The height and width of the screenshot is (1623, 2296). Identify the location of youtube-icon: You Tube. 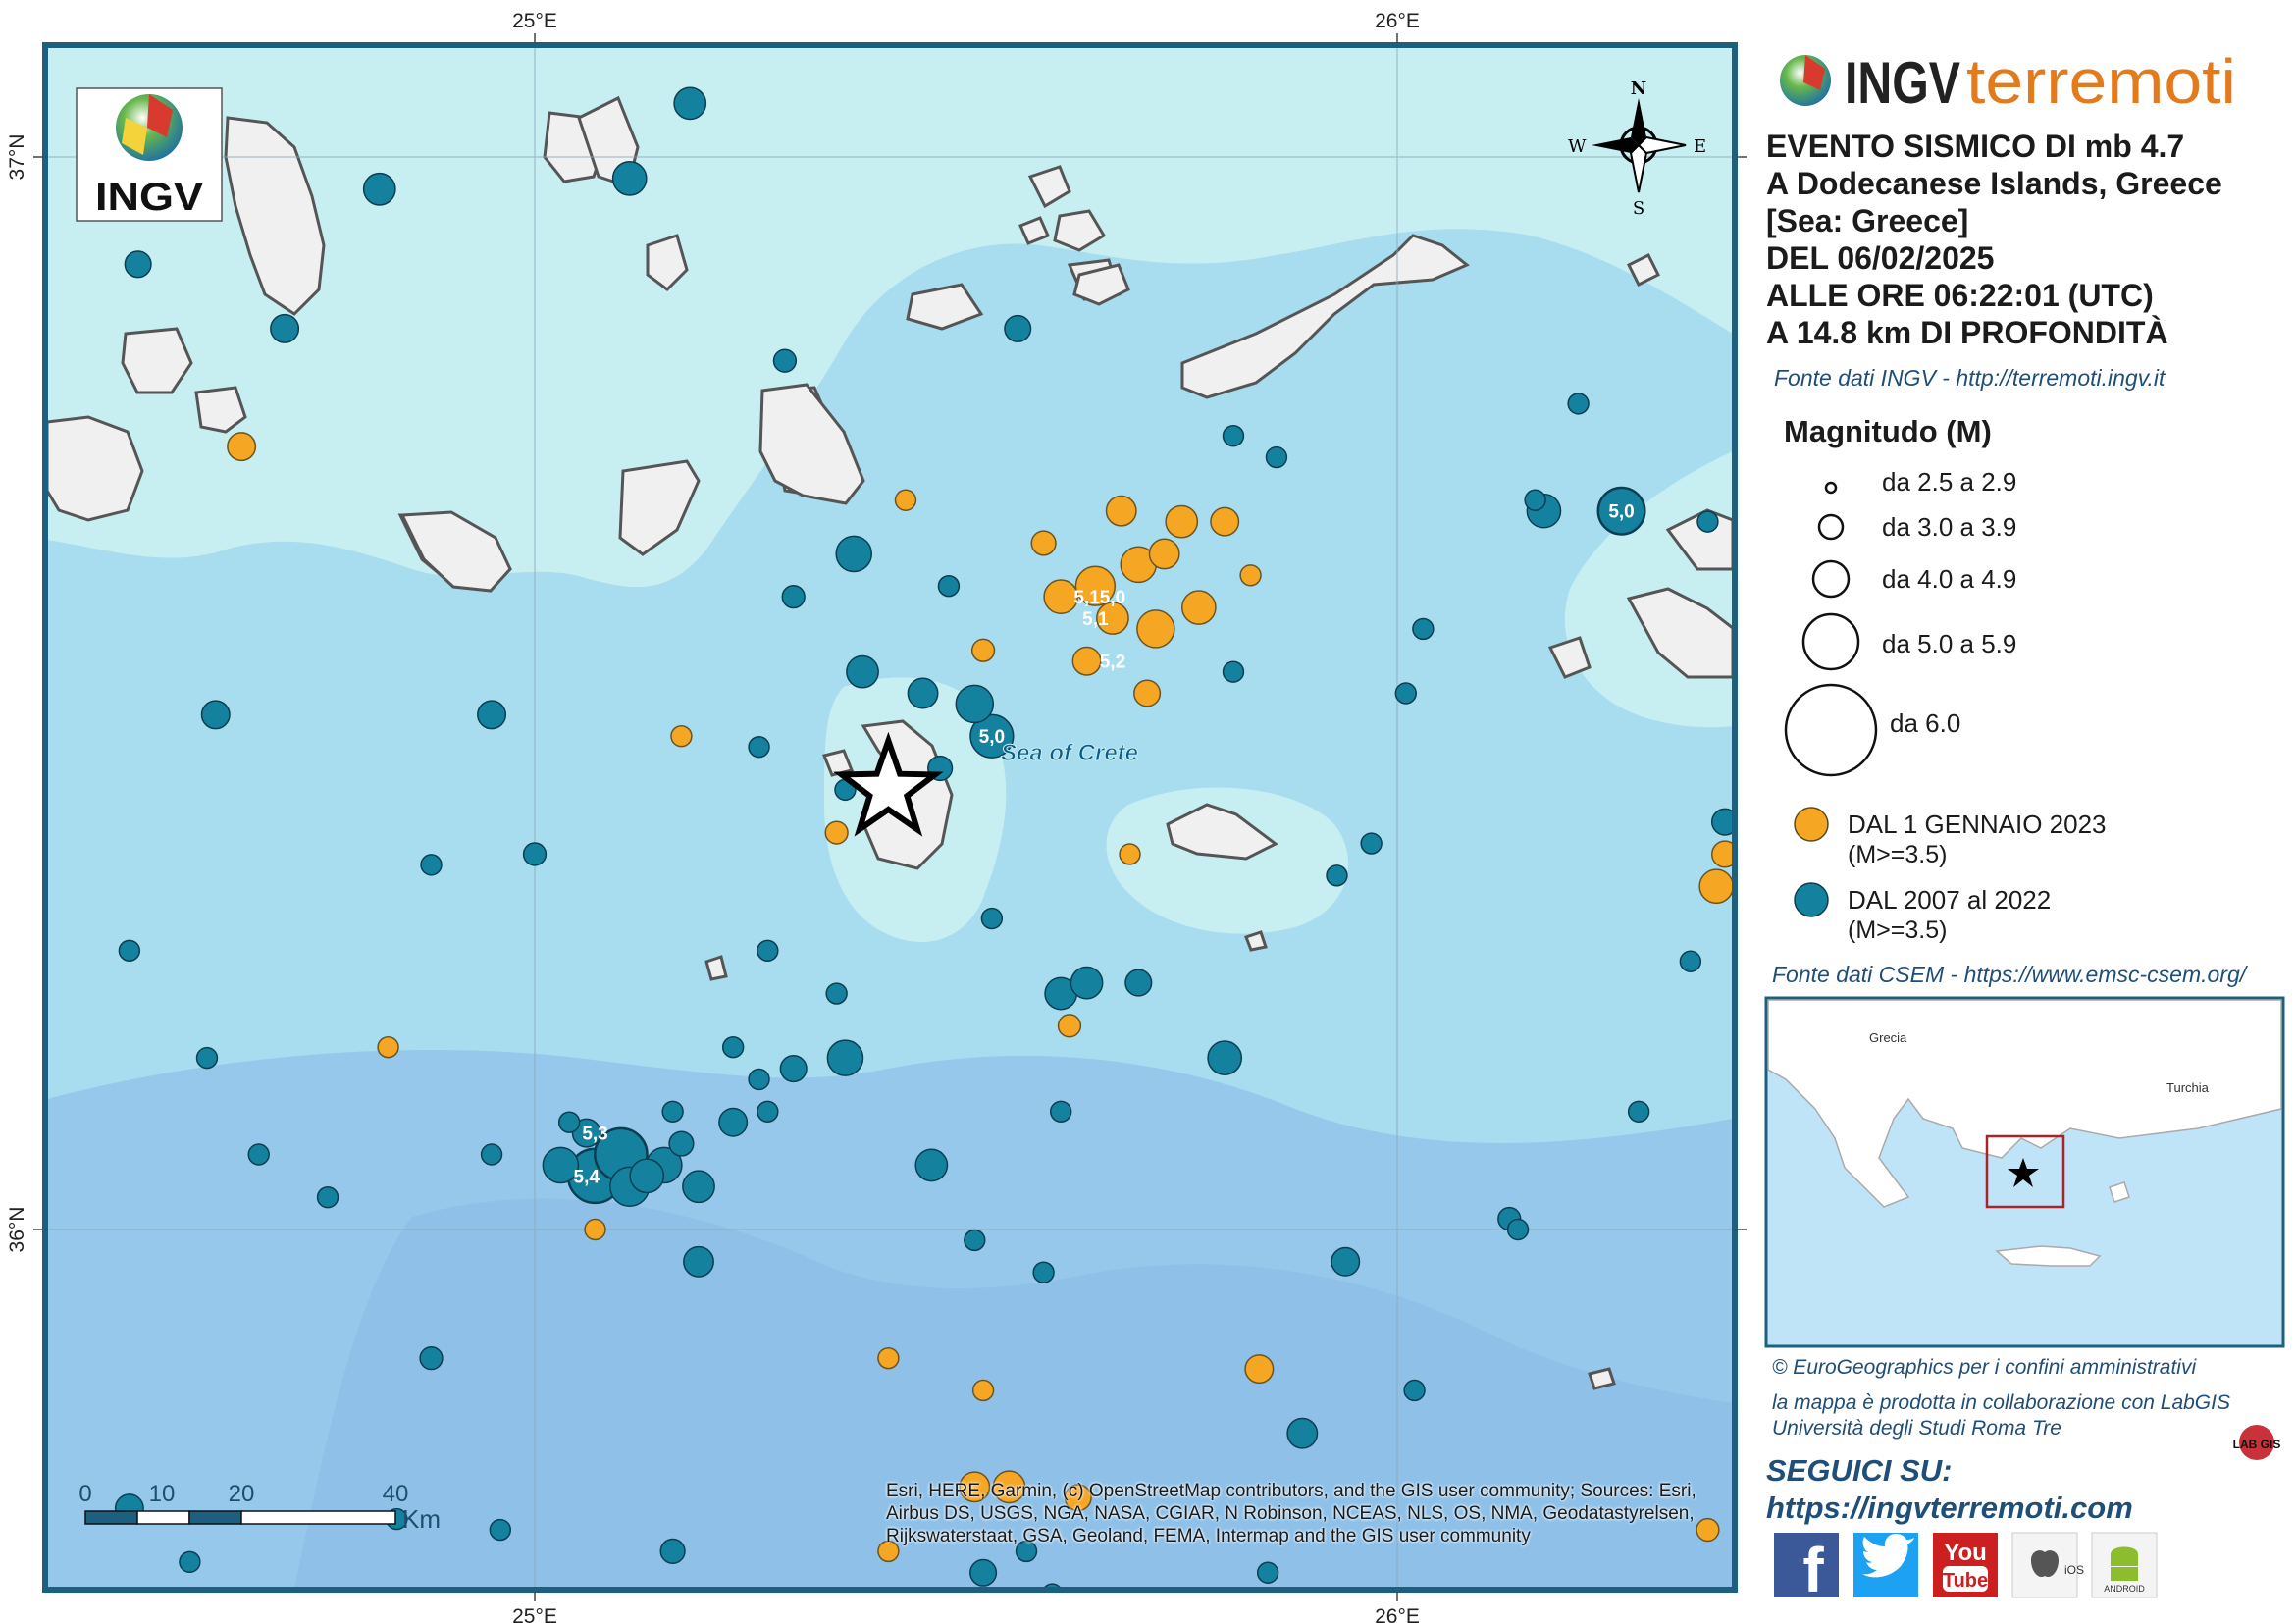
(1965, 1565).